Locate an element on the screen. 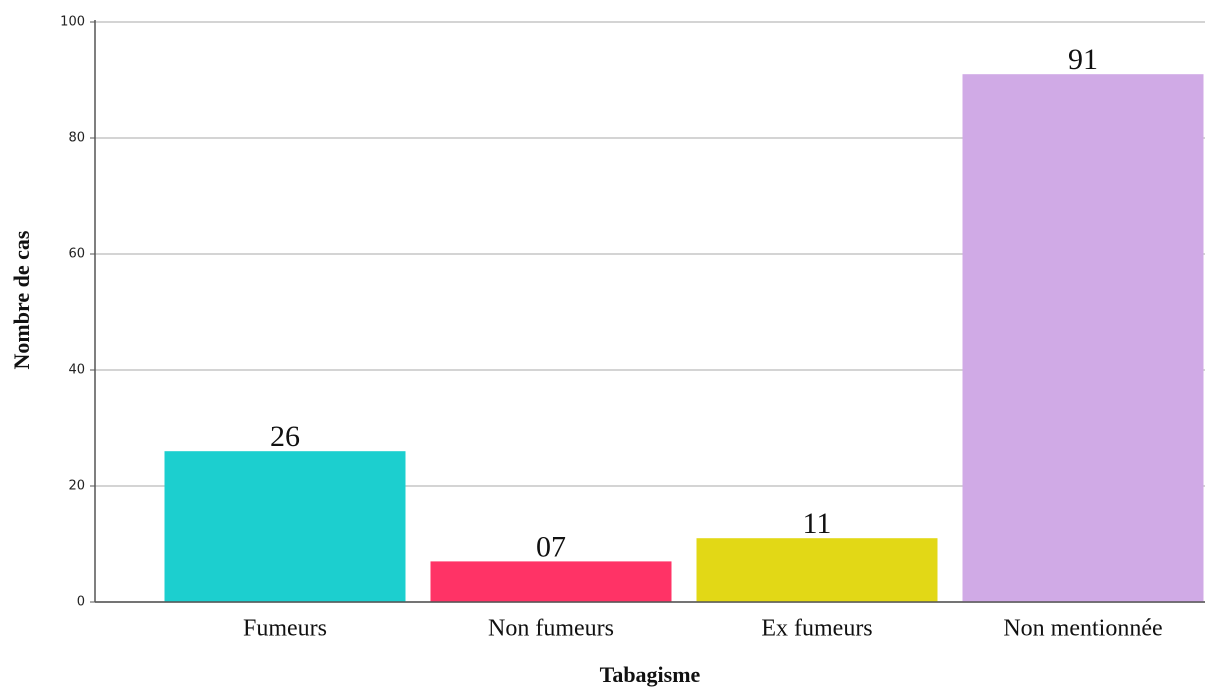  x-tick-label: Non fumeurs is located at coordinates (551, 629).